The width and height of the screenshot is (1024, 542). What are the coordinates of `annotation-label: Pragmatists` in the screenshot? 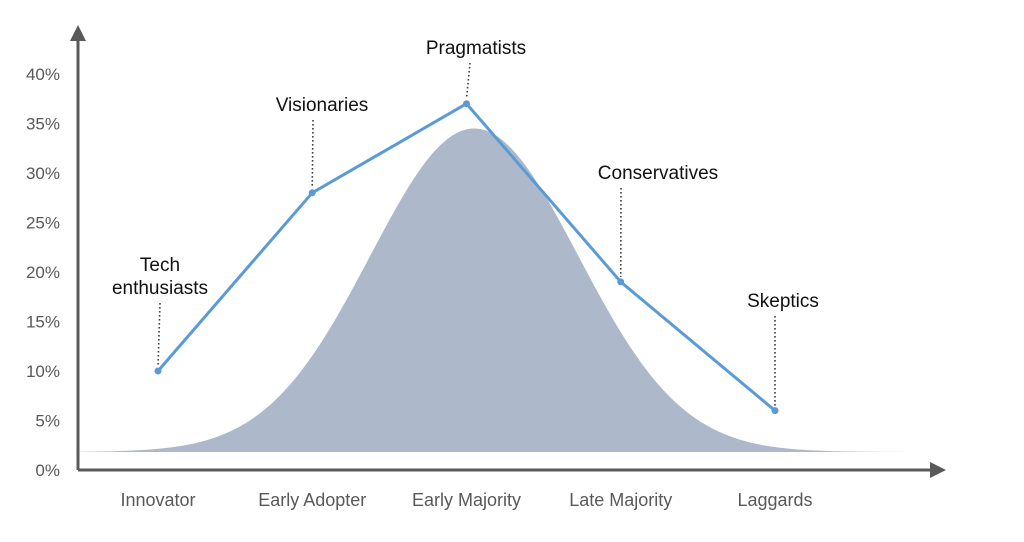 It's located at (476, 48).